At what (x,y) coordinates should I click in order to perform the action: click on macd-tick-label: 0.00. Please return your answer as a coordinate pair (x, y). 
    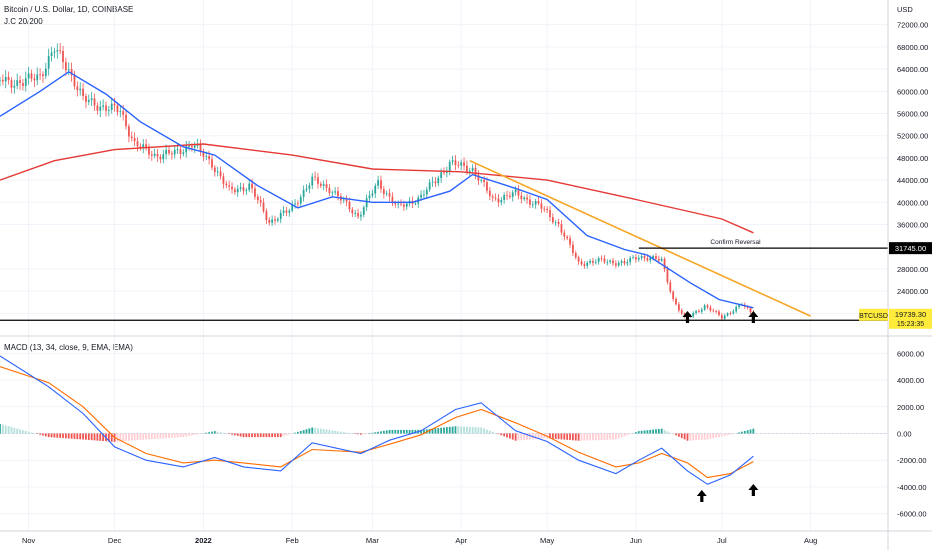
    Looking at the image, I should click on (904, 434).